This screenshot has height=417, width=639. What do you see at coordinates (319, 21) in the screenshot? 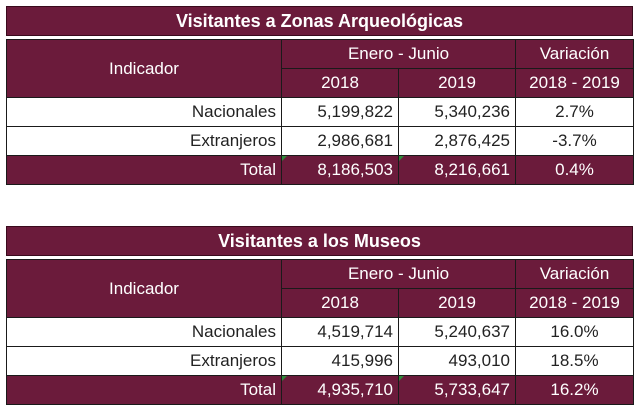
I see `table-title: Visitantes a Zonas Arqueológicas` at bounding box center [319, 21].